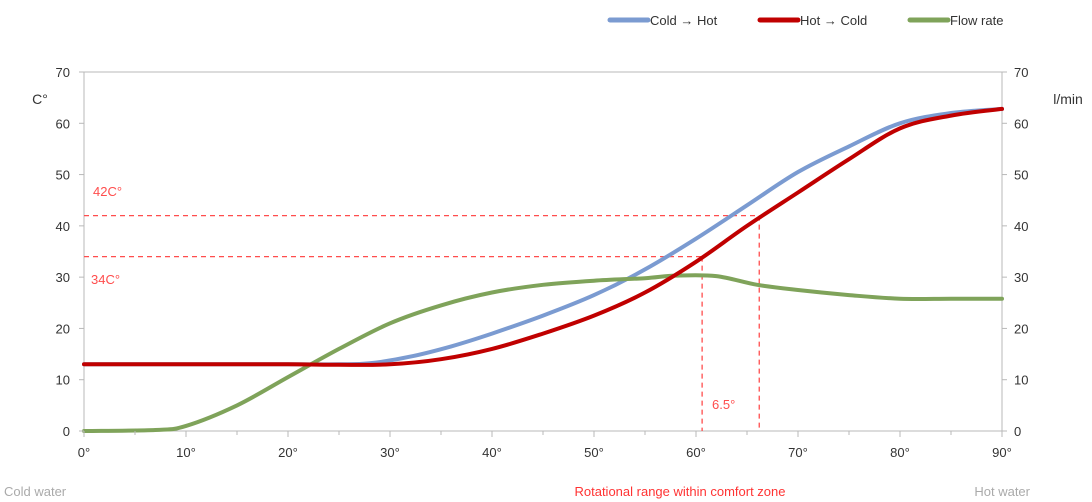 The height and width of the screenshot is (502, 1092). I want to click on y-left-unit: C°, so click(40, 99).